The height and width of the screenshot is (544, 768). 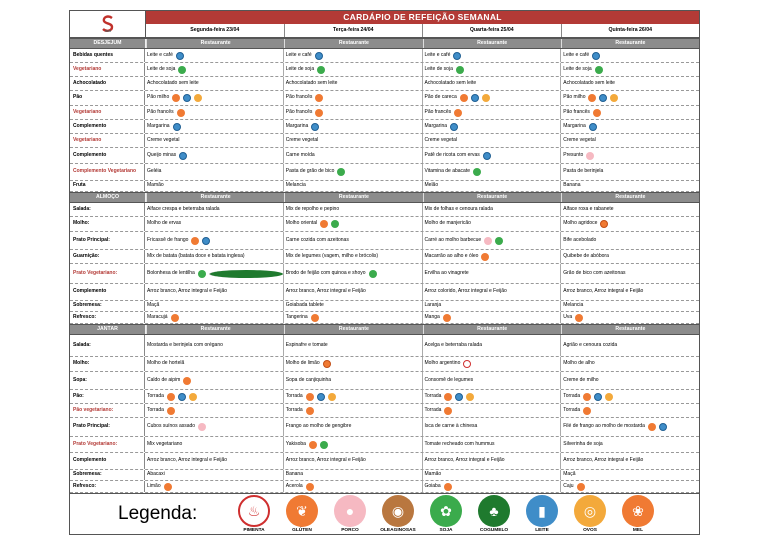 What do you see at coordinates (629, 364) in the screenshot?
I see `menu-cell: Molho de alho` at bounding box center [629, 364].